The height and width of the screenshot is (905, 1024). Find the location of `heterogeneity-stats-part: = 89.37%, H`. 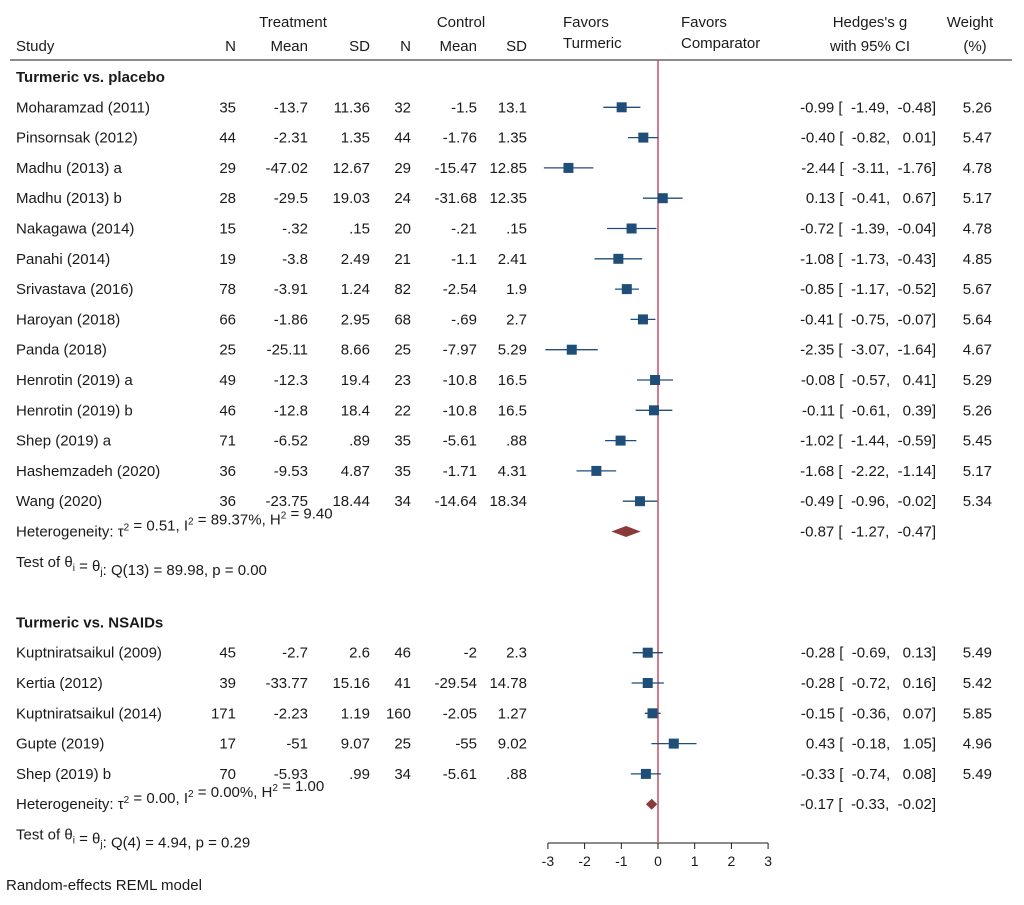

heterogeneity-stats-part: = 89.37%, H is located at coordinates (237, 520).